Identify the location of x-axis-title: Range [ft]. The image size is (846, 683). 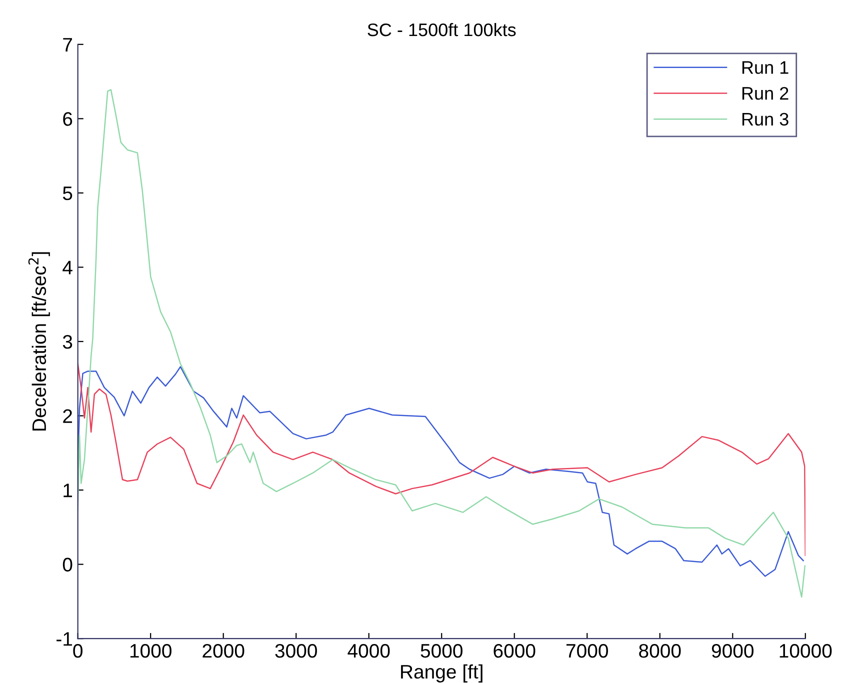
(441, 673).